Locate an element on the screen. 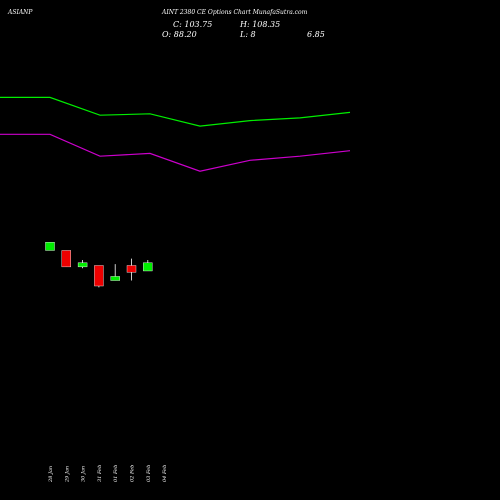 This screenshot has width=500, height=500. close-value: C: 103.75 is located at coordinates (193, 24).